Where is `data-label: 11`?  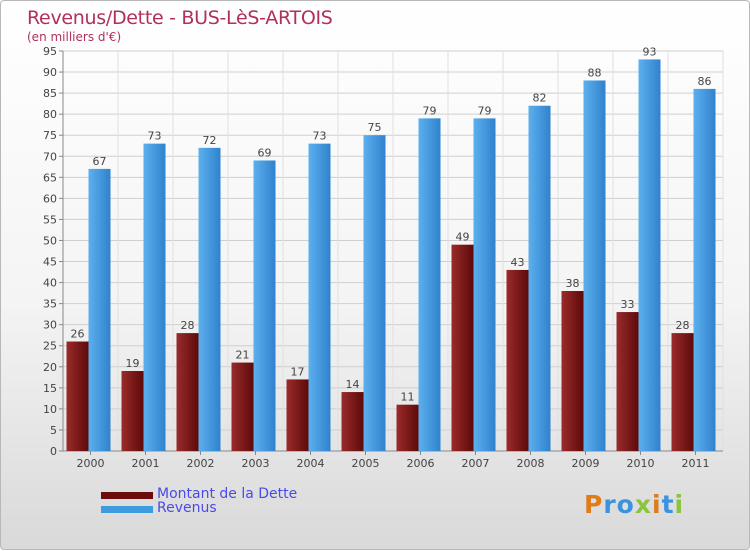 data-label: 11 is located at coordinates (408, 397).